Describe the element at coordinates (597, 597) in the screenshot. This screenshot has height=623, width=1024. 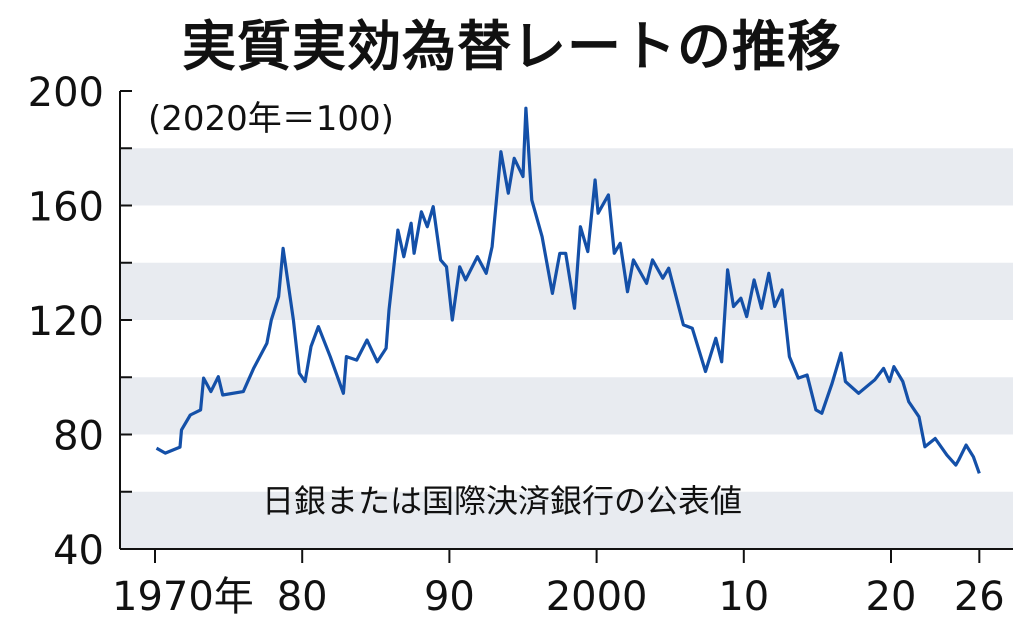
I see `x-tick-label: 2000` at that location.